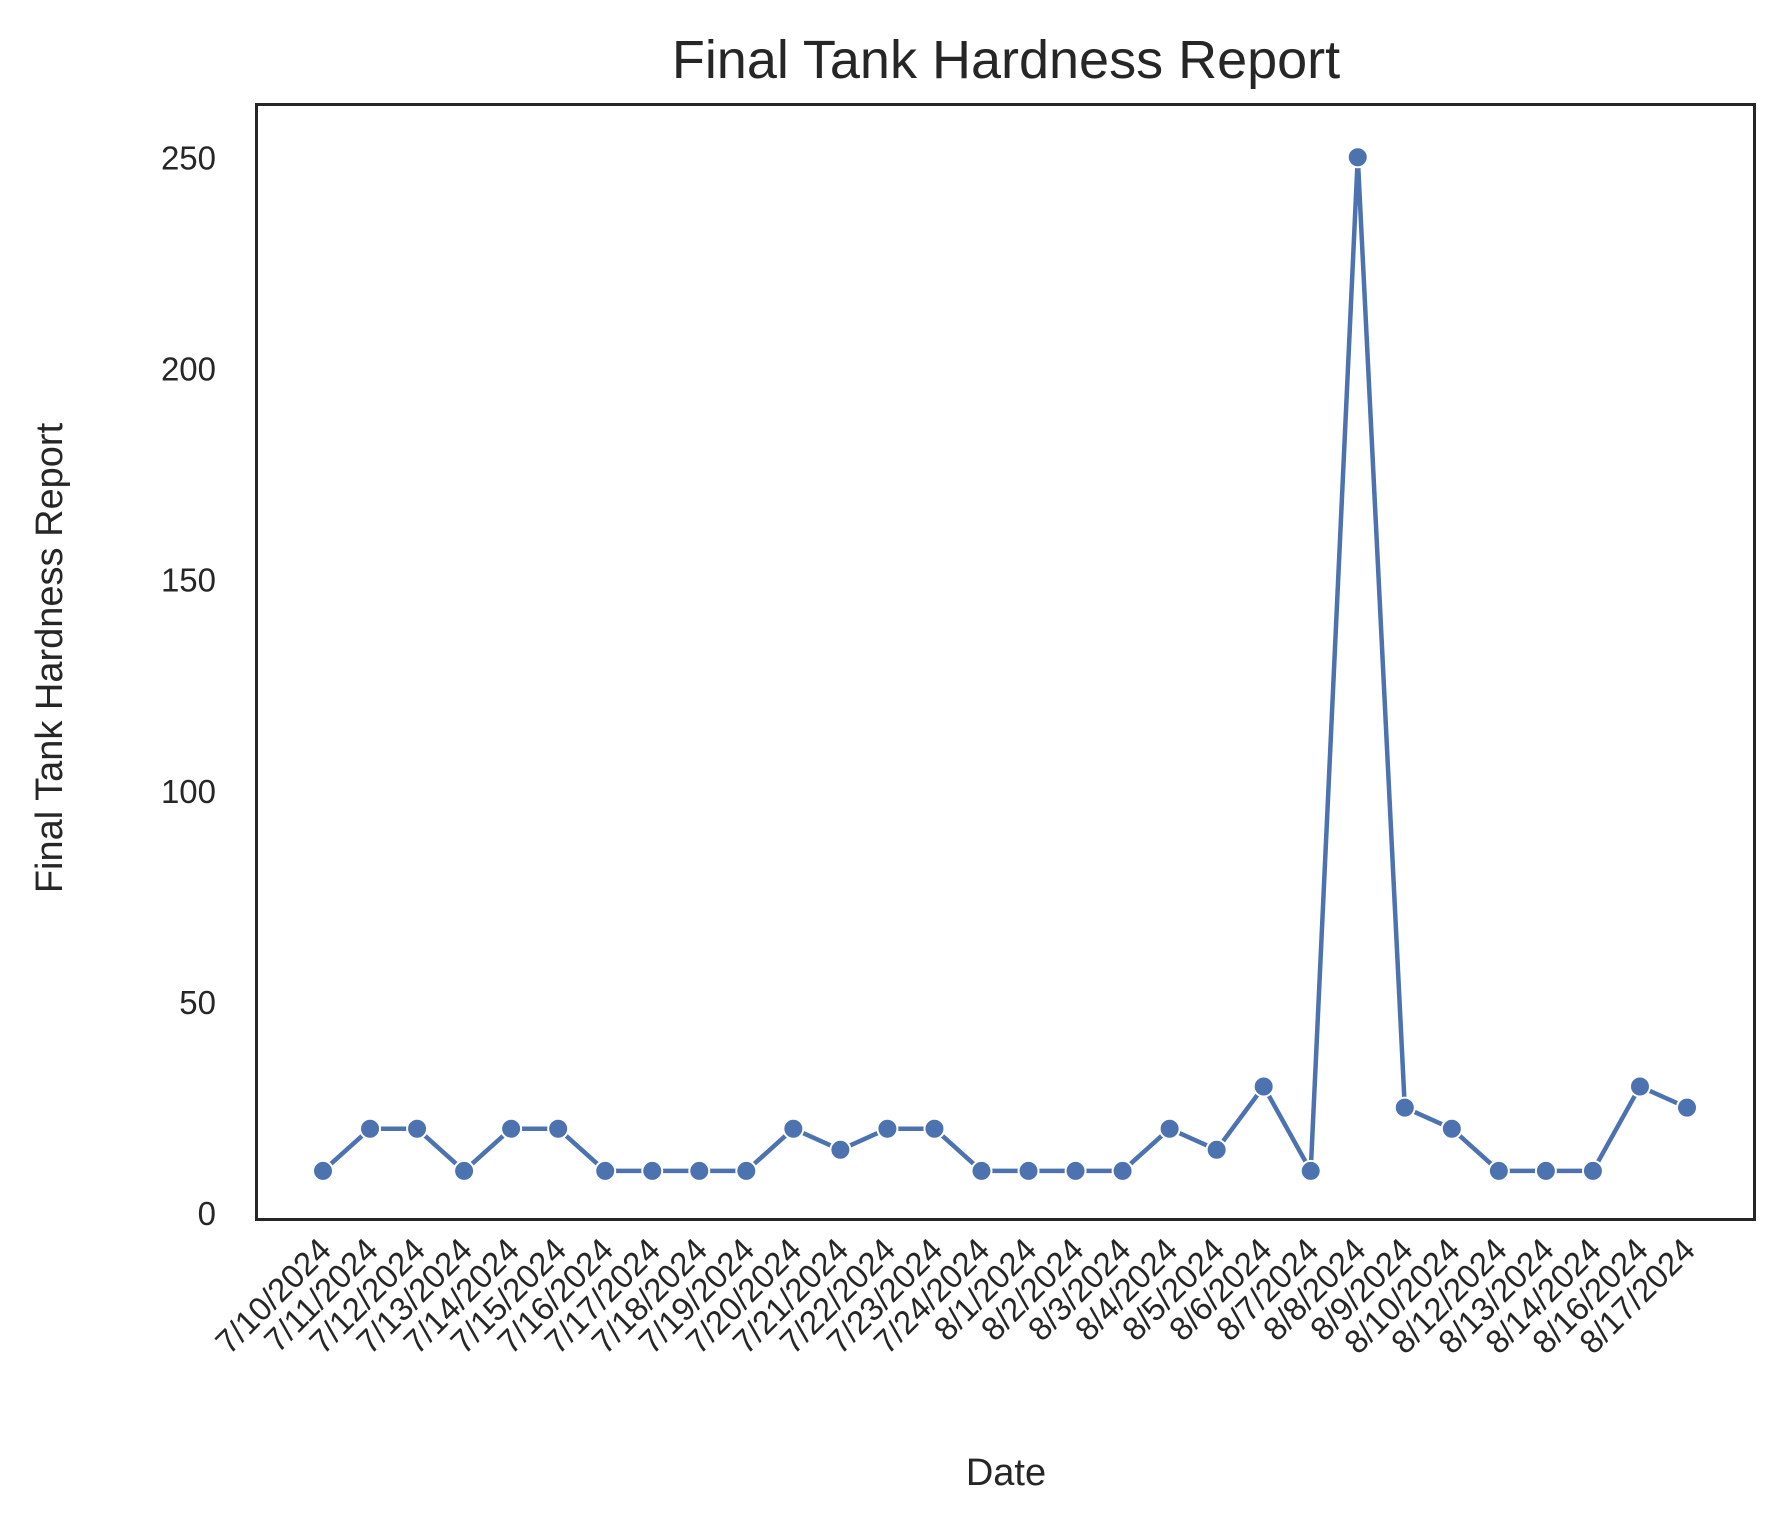  I want to click on y-tick-label: 200, so click(188, 368).